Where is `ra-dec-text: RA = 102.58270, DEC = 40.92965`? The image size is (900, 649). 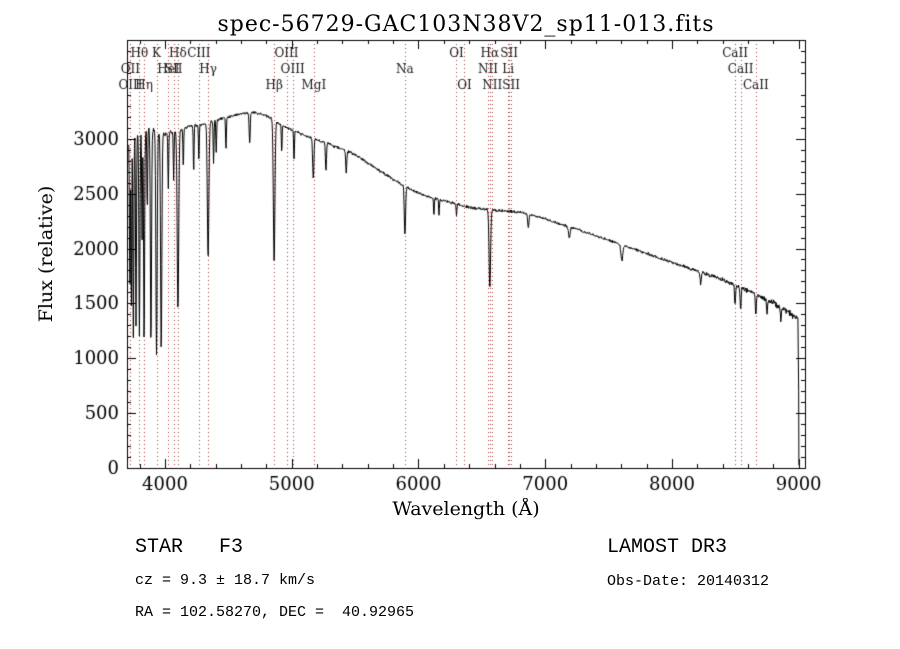 ra-dec-text: RA = 102.58270, DEC = 40.92965 is located at coordinates (275, 612).